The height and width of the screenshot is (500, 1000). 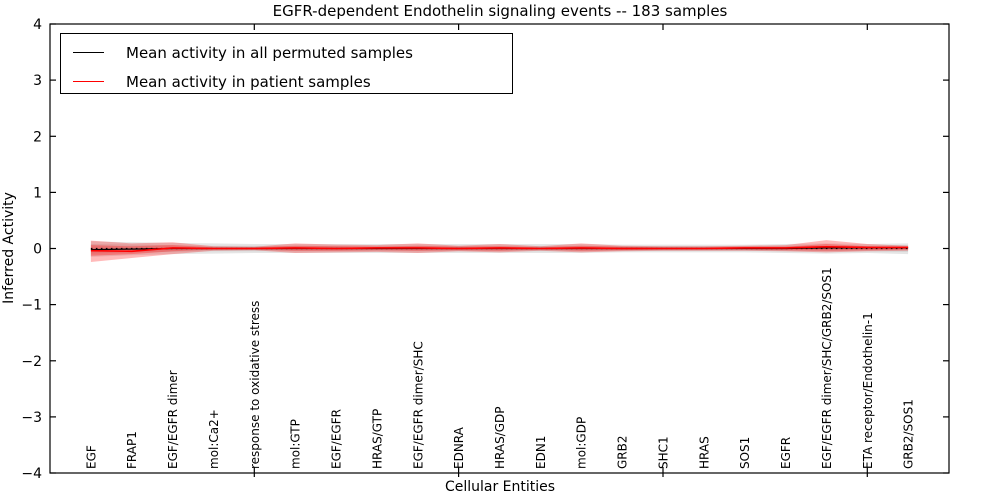 I want to click on y-tick-label: −1, so click(x=31, y=306).